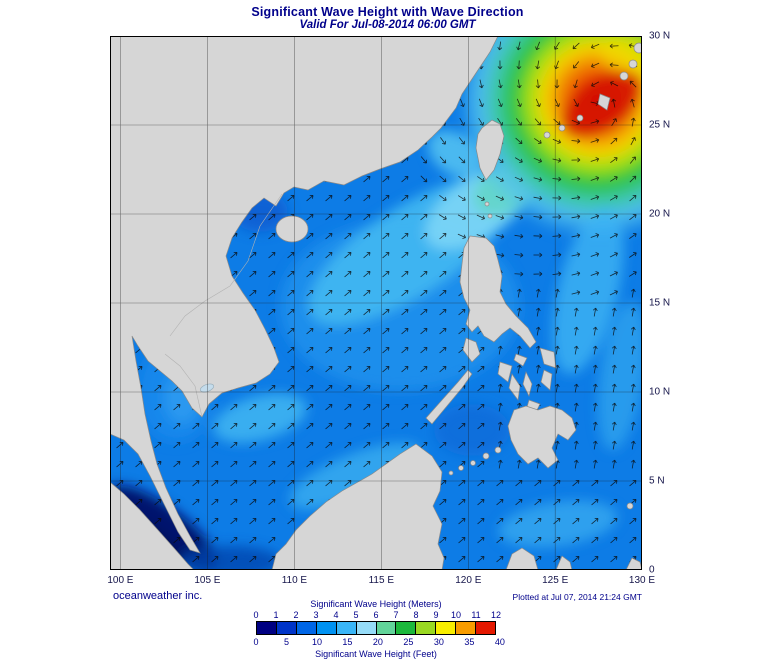 The width and height of the screenshot is (775, 665). What do you see at coordinates (396, 615) in the screenshot?
I see `meters-tick-label: 7` at bounding box center [396, 615].